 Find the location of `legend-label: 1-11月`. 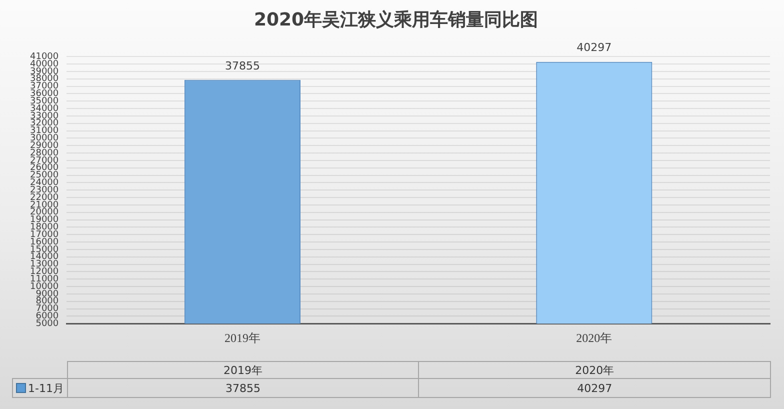

legend-label: 1-11月 is located at coordinates (46, 388).